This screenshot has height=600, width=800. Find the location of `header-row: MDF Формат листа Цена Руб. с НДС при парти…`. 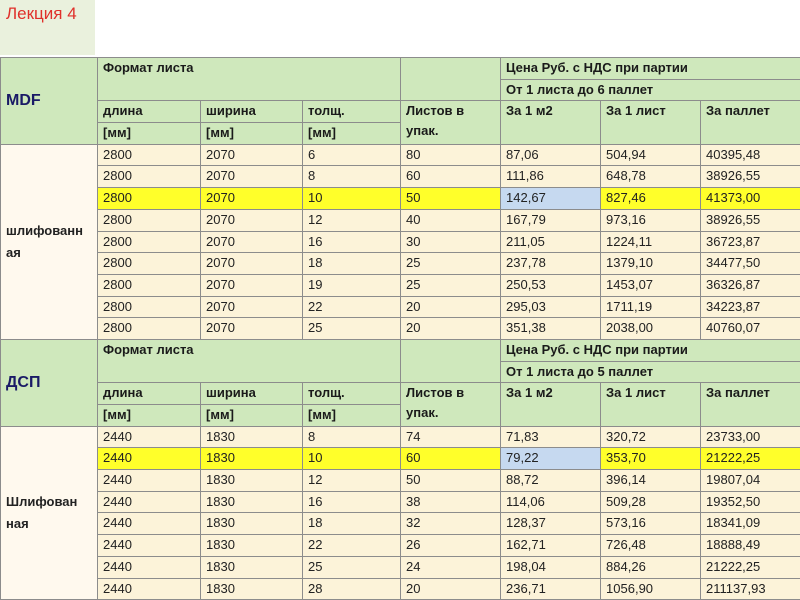

header-row: MDF Формат листа Цена Руб. с НДС при парти… is located at coordinates (400, 100).